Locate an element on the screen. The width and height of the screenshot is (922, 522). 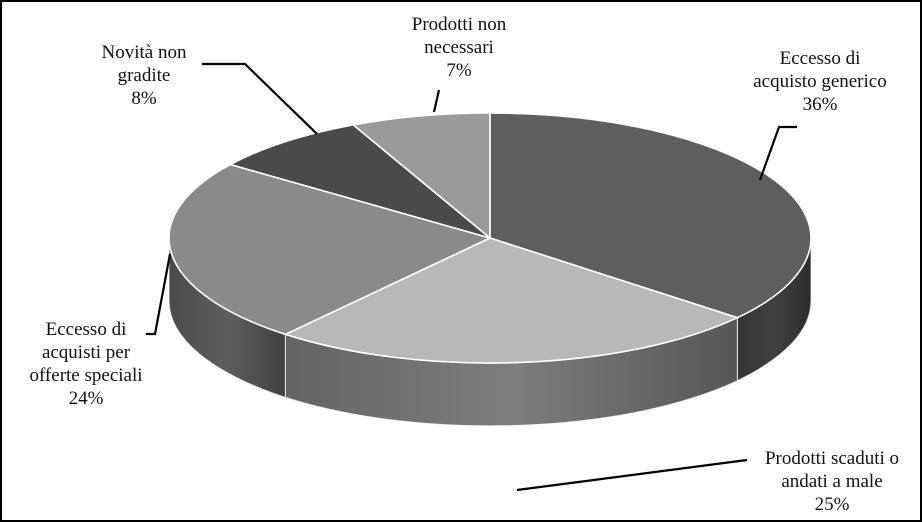
slice-percent-1: 25% is located at coordinates (832, 504).